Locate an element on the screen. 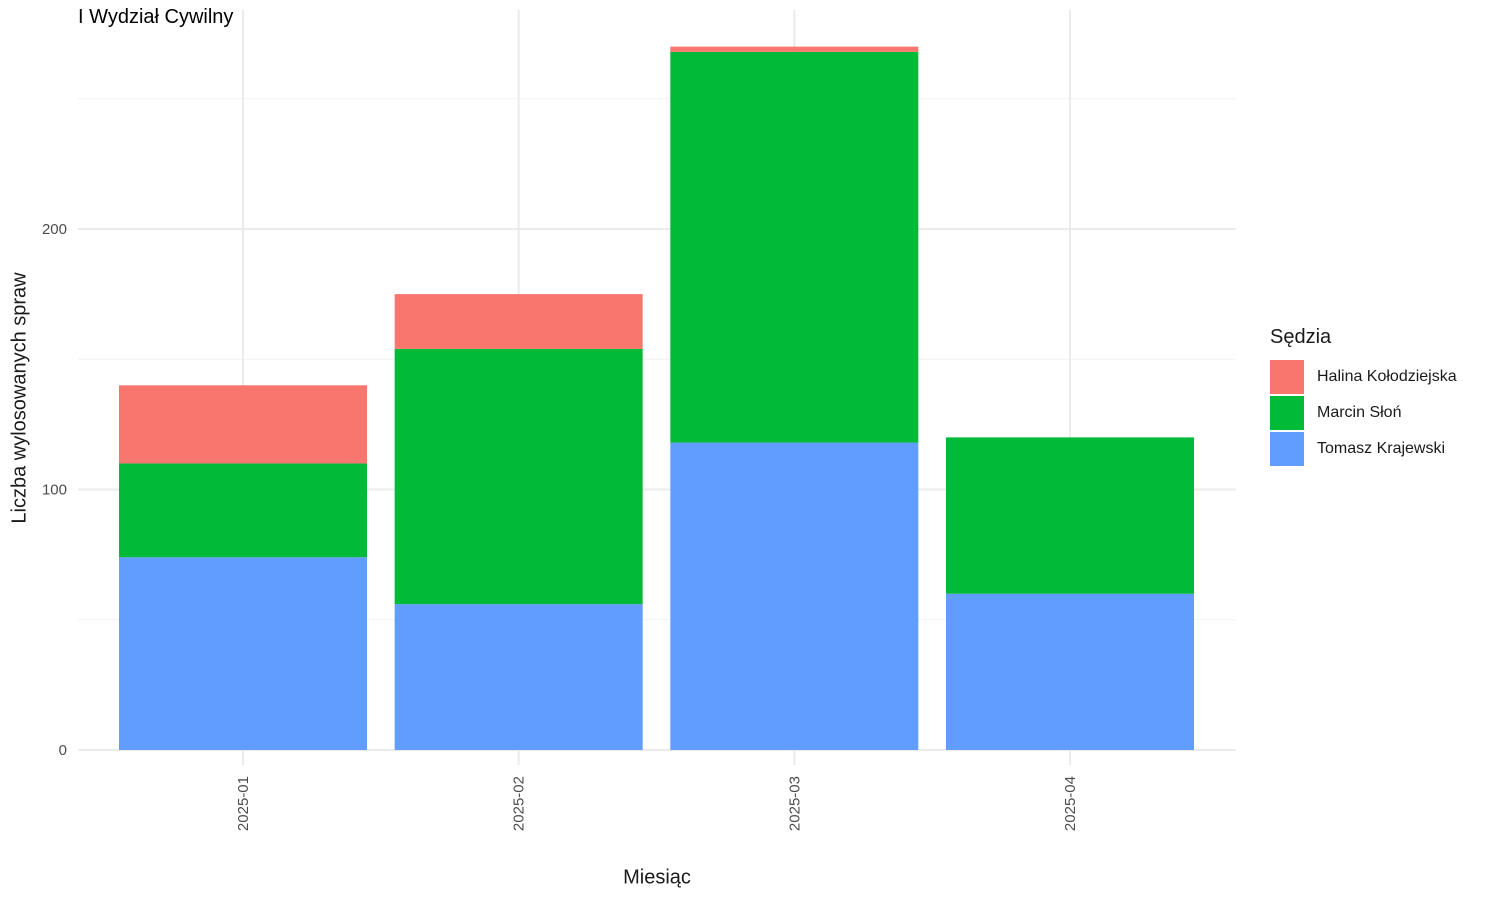 The image size is (1500, 900). y-axis-label: Liczba wylosowanych spraw is located at coordinates (19, 398).